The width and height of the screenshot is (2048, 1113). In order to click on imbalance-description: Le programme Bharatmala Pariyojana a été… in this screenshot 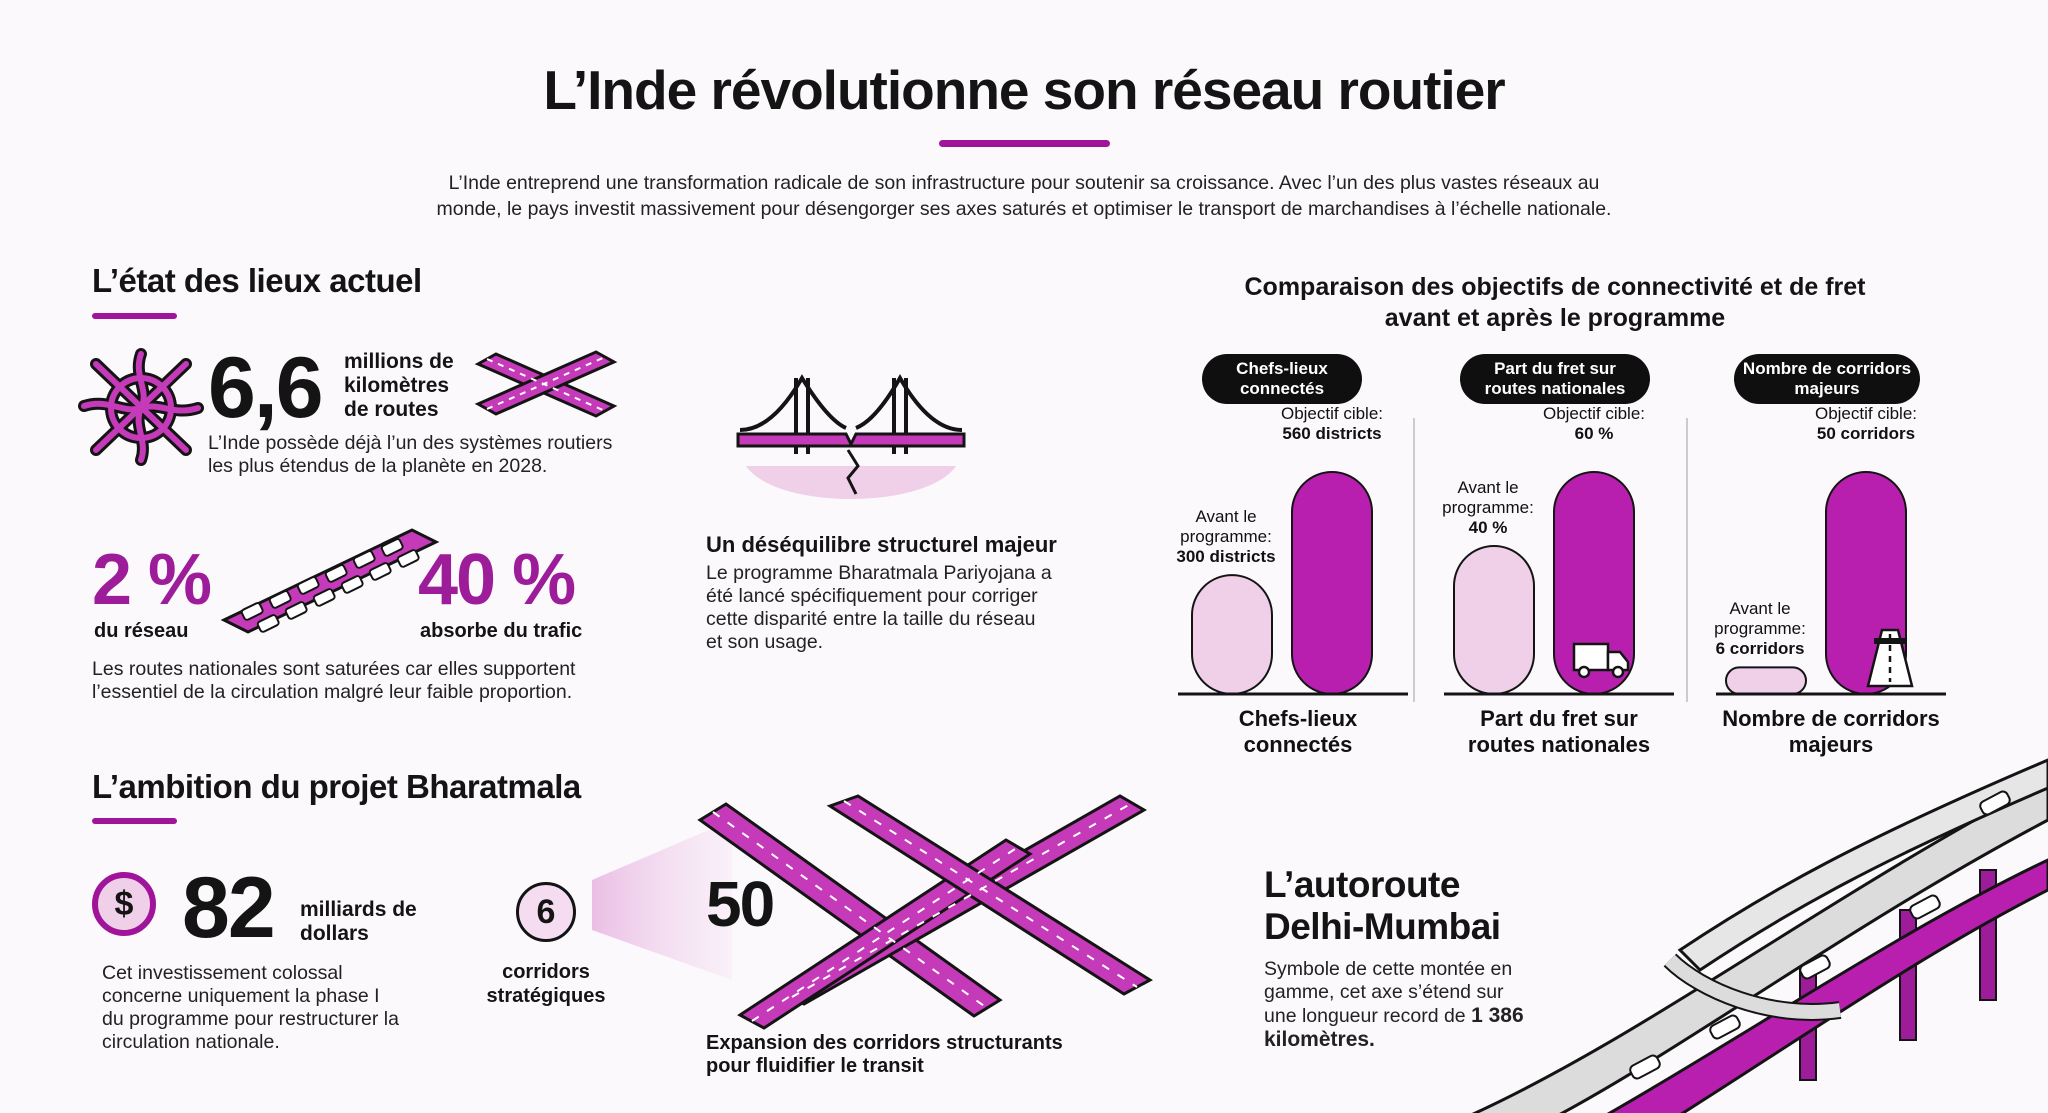, I will do `click(879, 607)`.